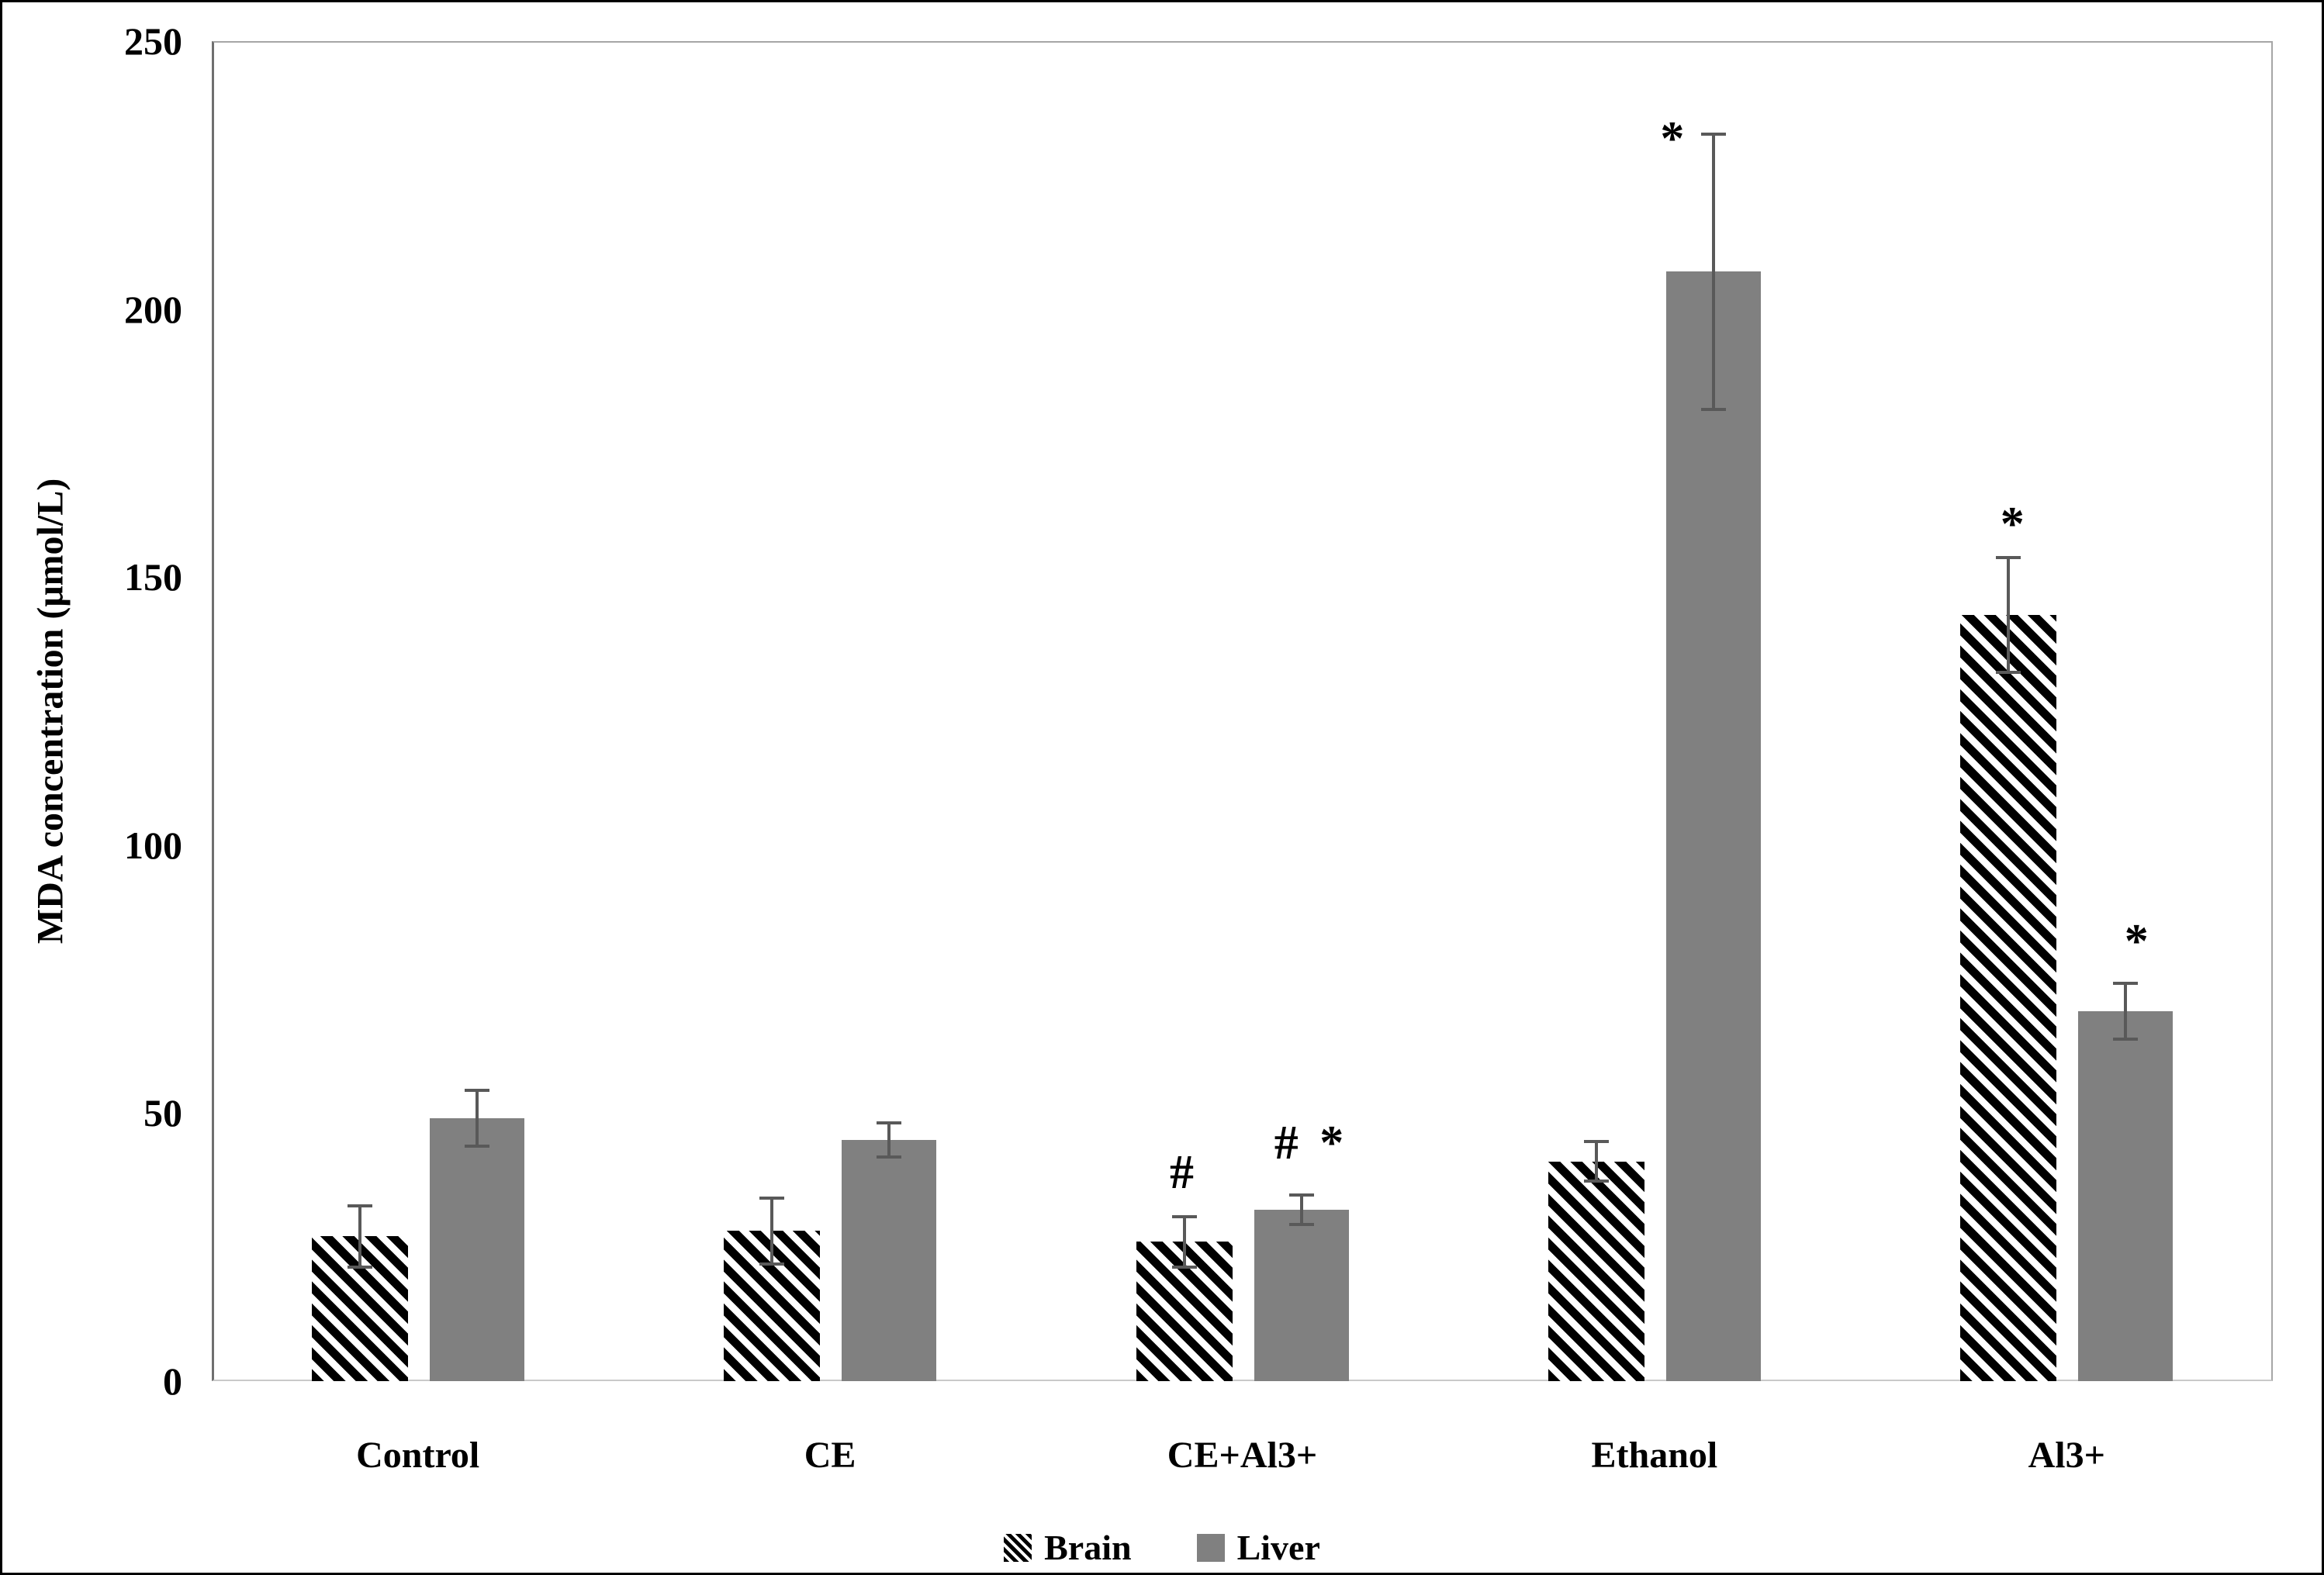  Describe the element at coordinates (1596, 1271) in the screenshot. I see `bar-brain-ethanol` at that location.